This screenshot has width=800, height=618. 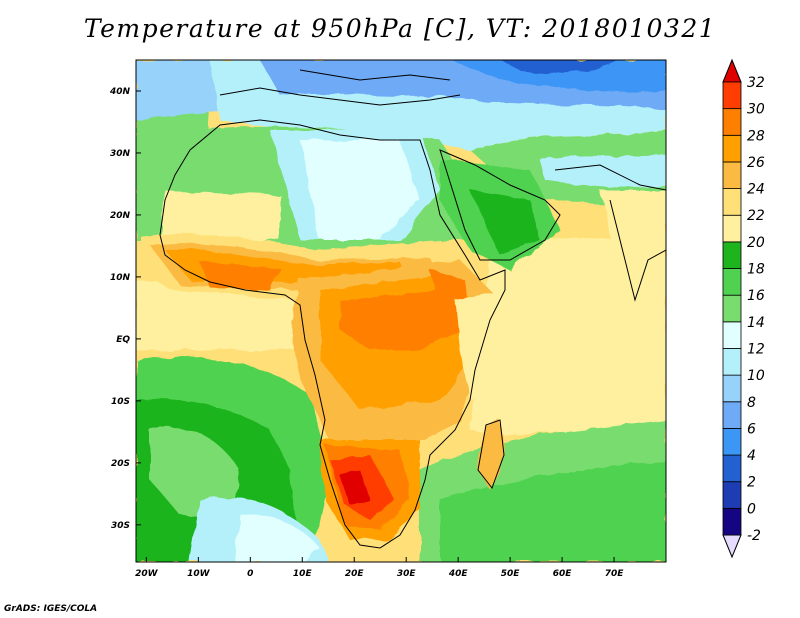 I want to click on colorbar-label: 4, so click(x=751, y=456).